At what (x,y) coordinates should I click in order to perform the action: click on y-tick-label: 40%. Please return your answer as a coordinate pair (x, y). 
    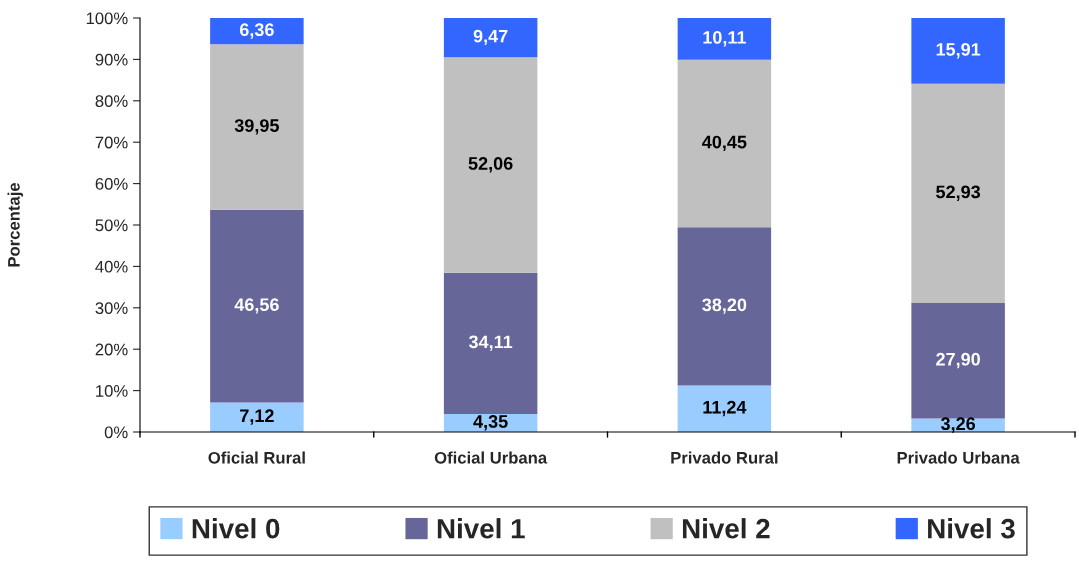
    Looking at the image, I should click on (111, 266).